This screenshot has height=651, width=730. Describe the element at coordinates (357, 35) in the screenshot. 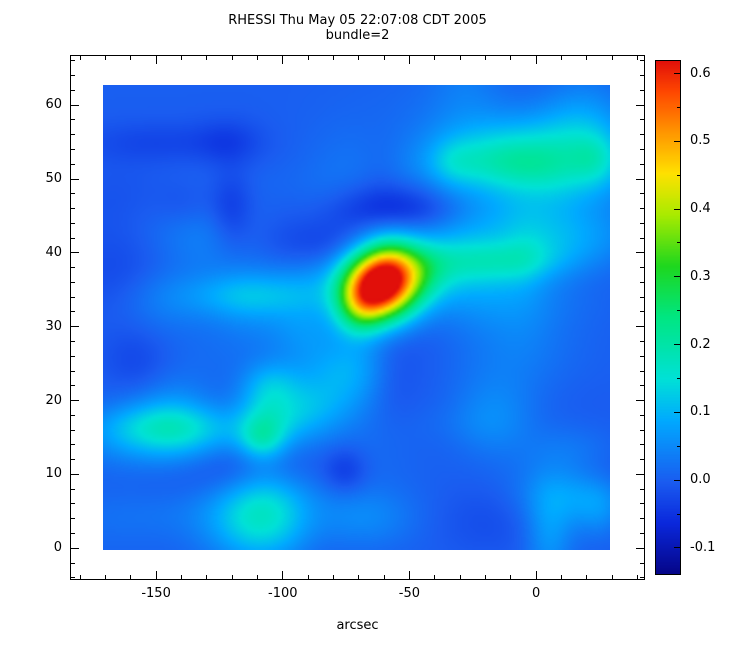

I see `plot-subtitle: bundle=2` at that location.